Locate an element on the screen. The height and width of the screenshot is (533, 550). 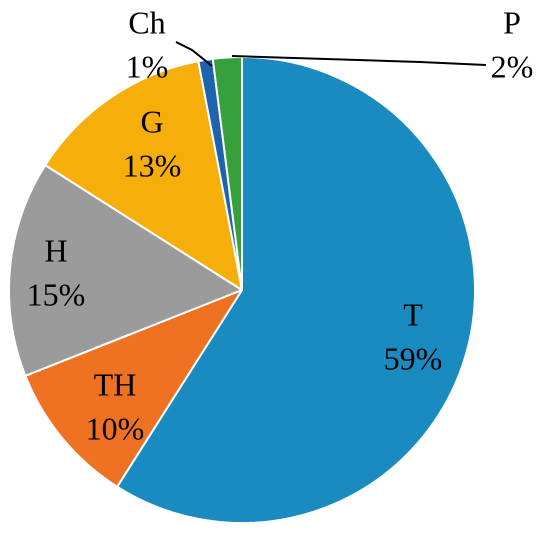
slice-percent-t: 59% is located at coordinates (413, 358).